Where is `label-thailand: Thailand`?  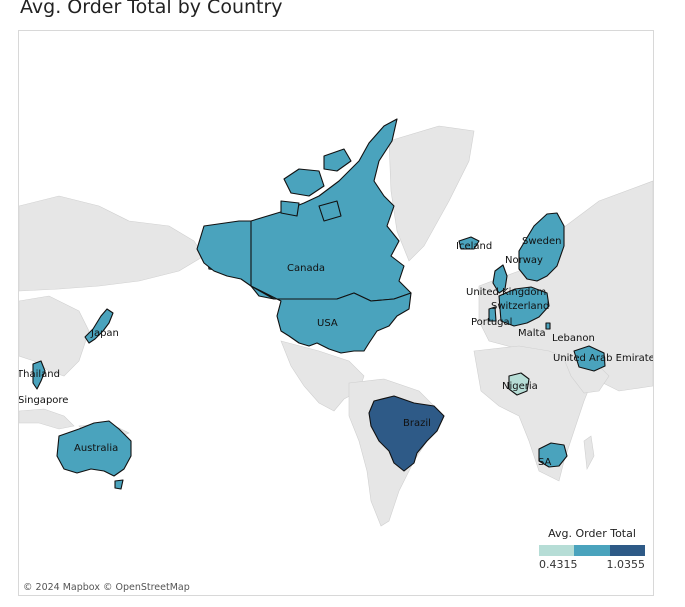
label-thailand: Thailand is located at coordinates (39, 374).